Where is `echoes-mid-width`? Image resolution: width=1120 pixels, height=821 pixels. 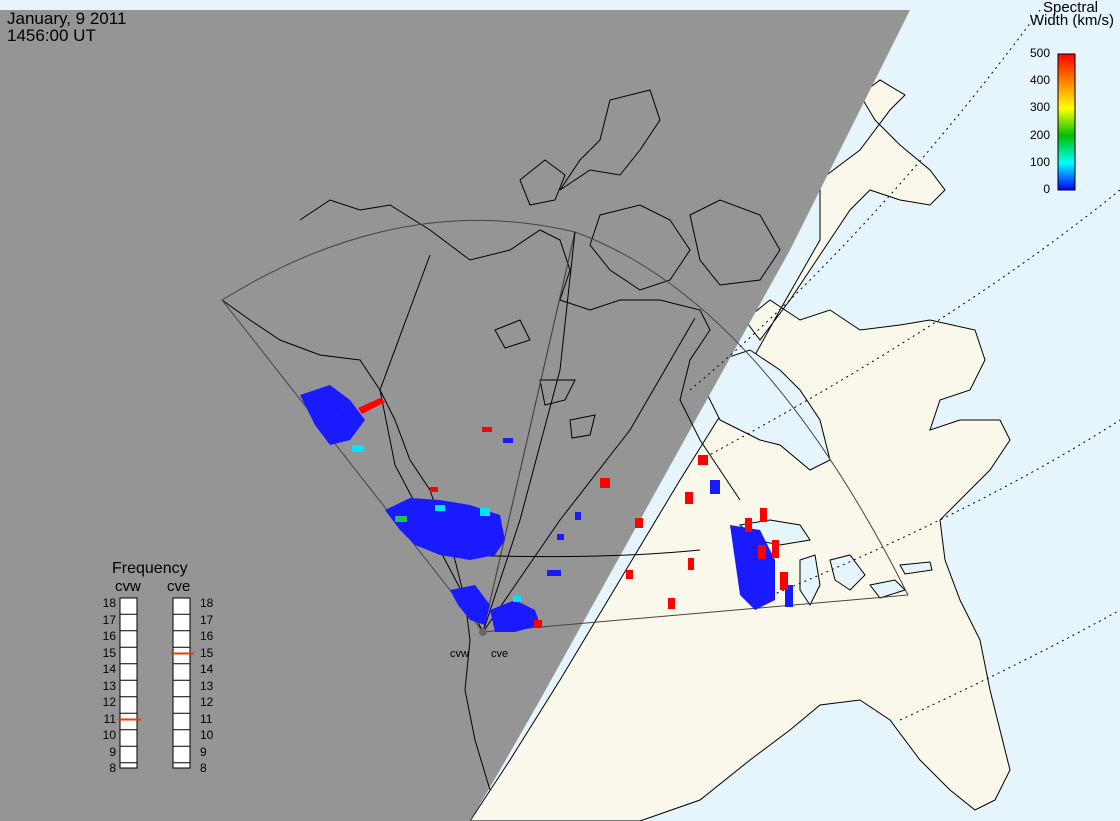 echoes-mid-width is located at coordinates (436, 523).